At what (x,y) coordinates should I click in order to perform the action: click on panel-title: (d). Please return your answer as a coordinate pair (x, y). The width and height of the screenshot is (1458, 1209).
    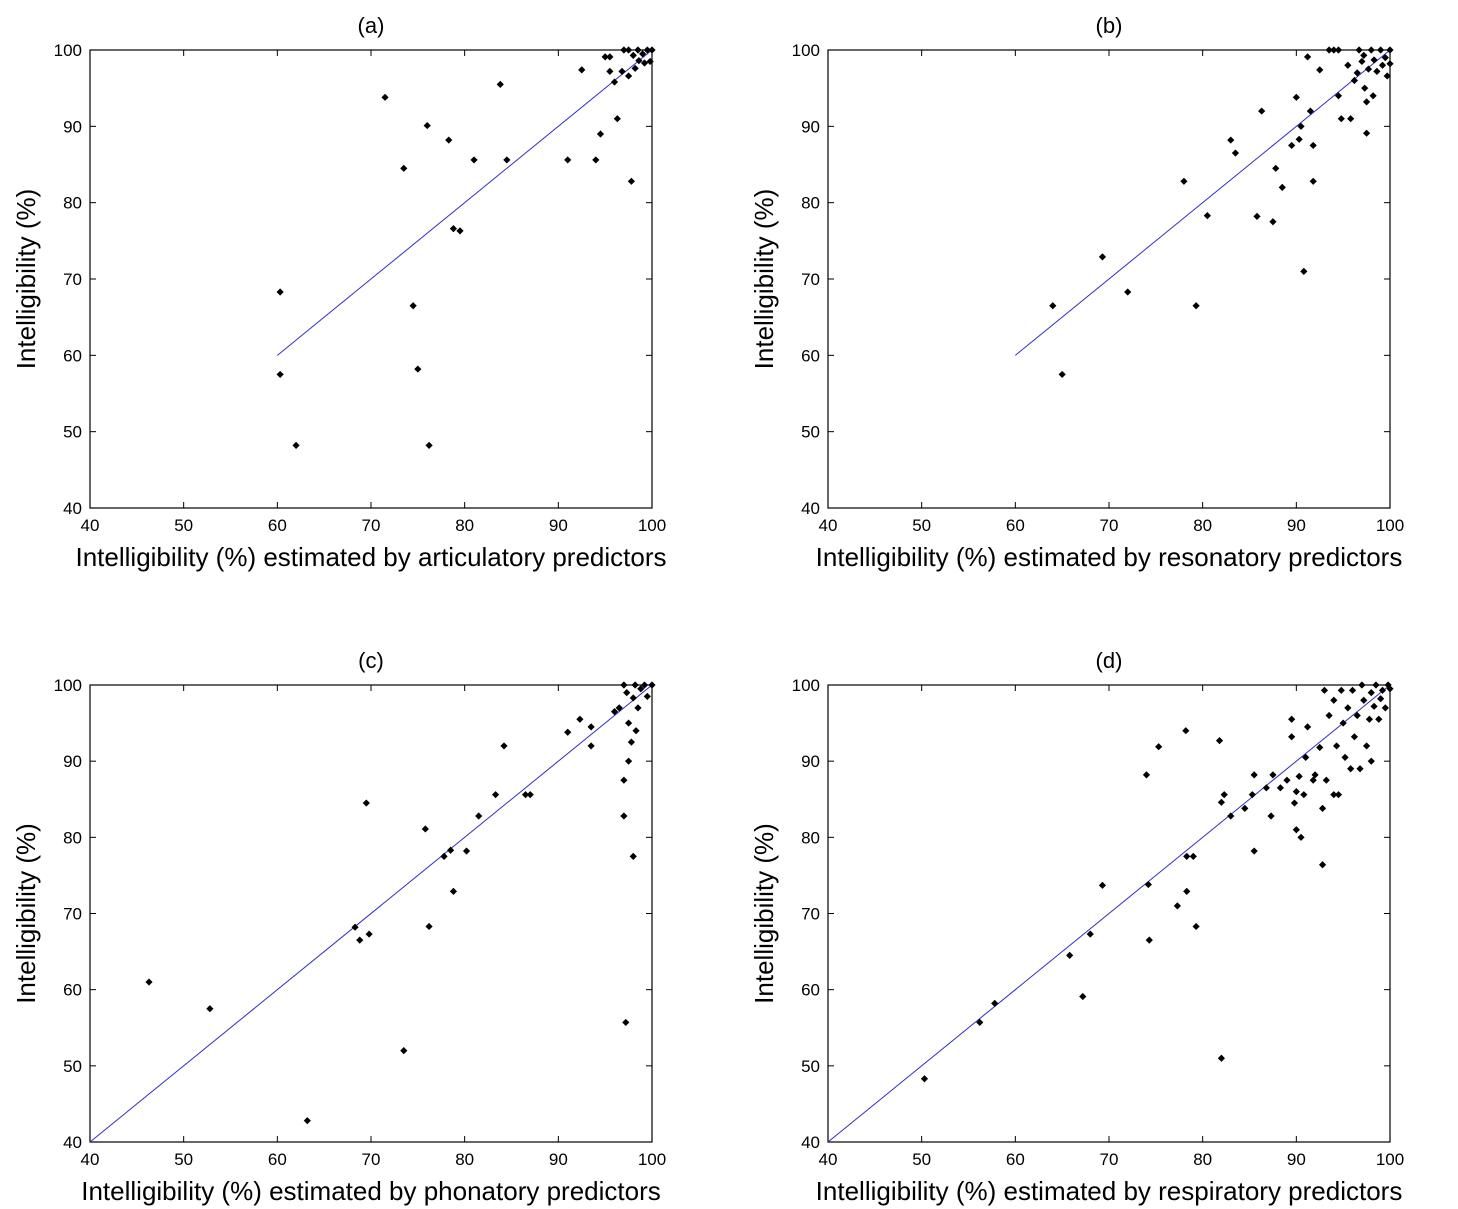
    Looking at the image, I should click on (1109, 660).